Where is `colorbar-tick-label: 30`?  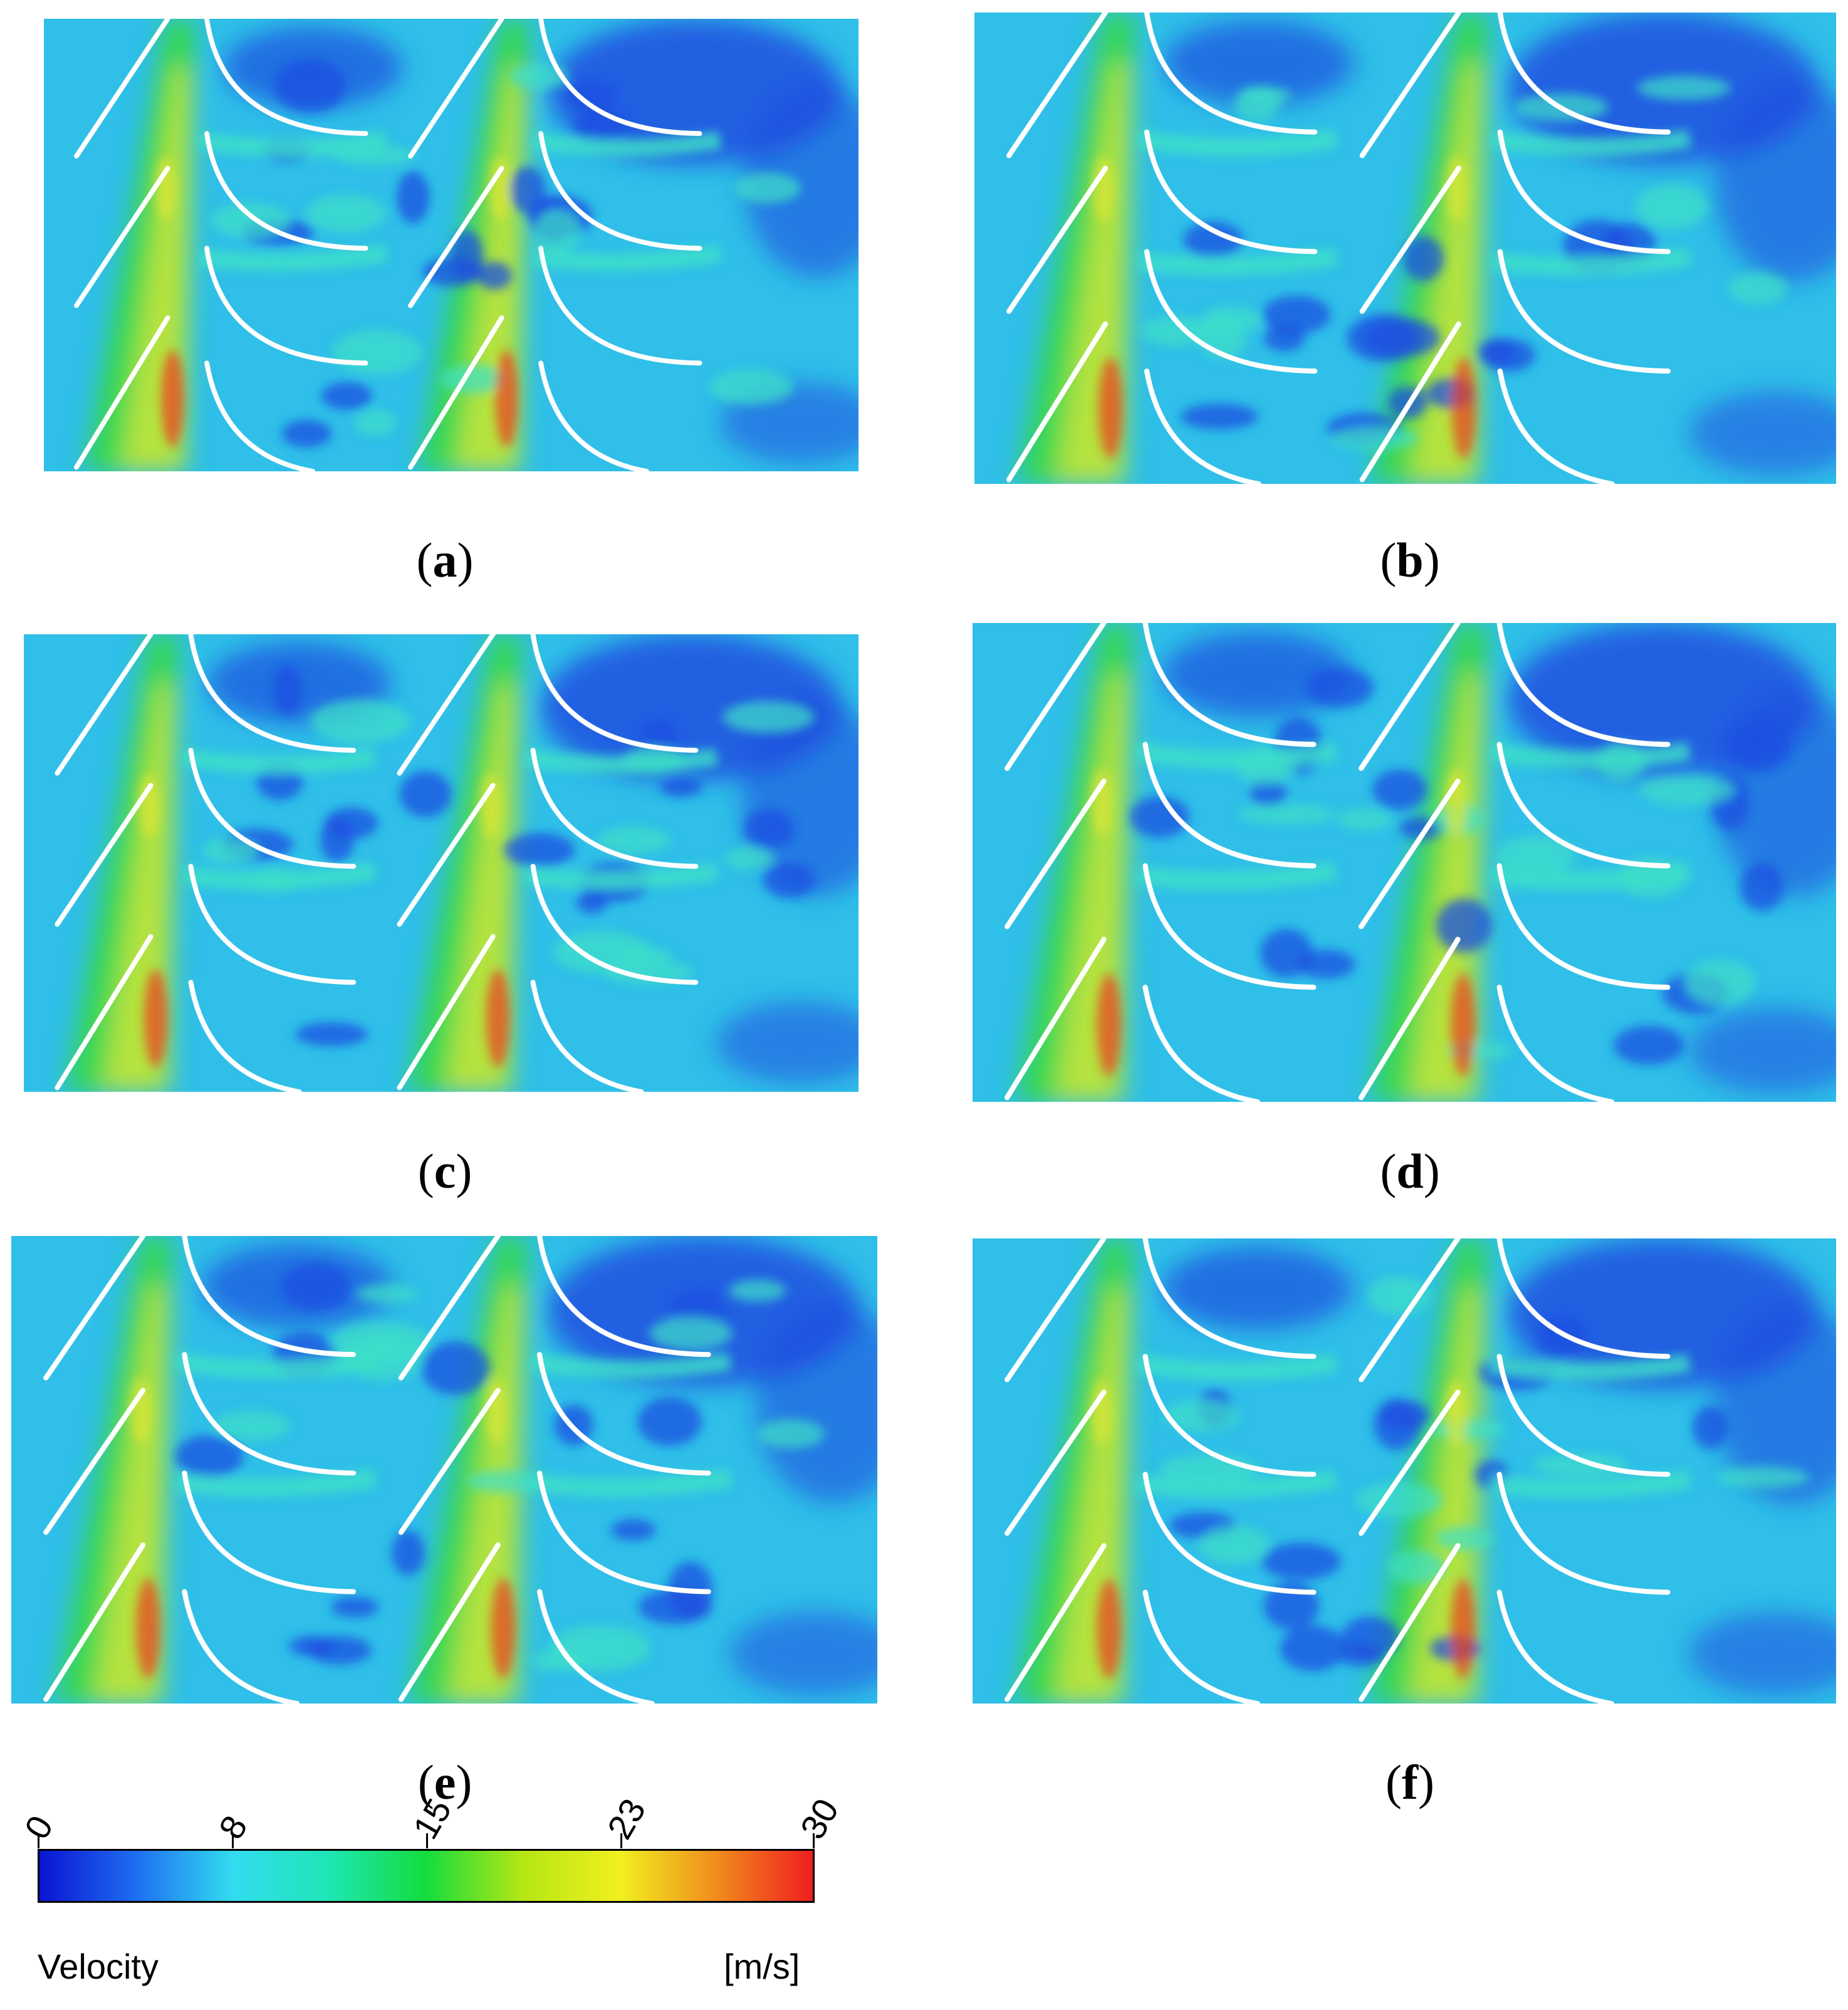
colorbar-tick-label: 30 is located at coordinates (819, 1819).